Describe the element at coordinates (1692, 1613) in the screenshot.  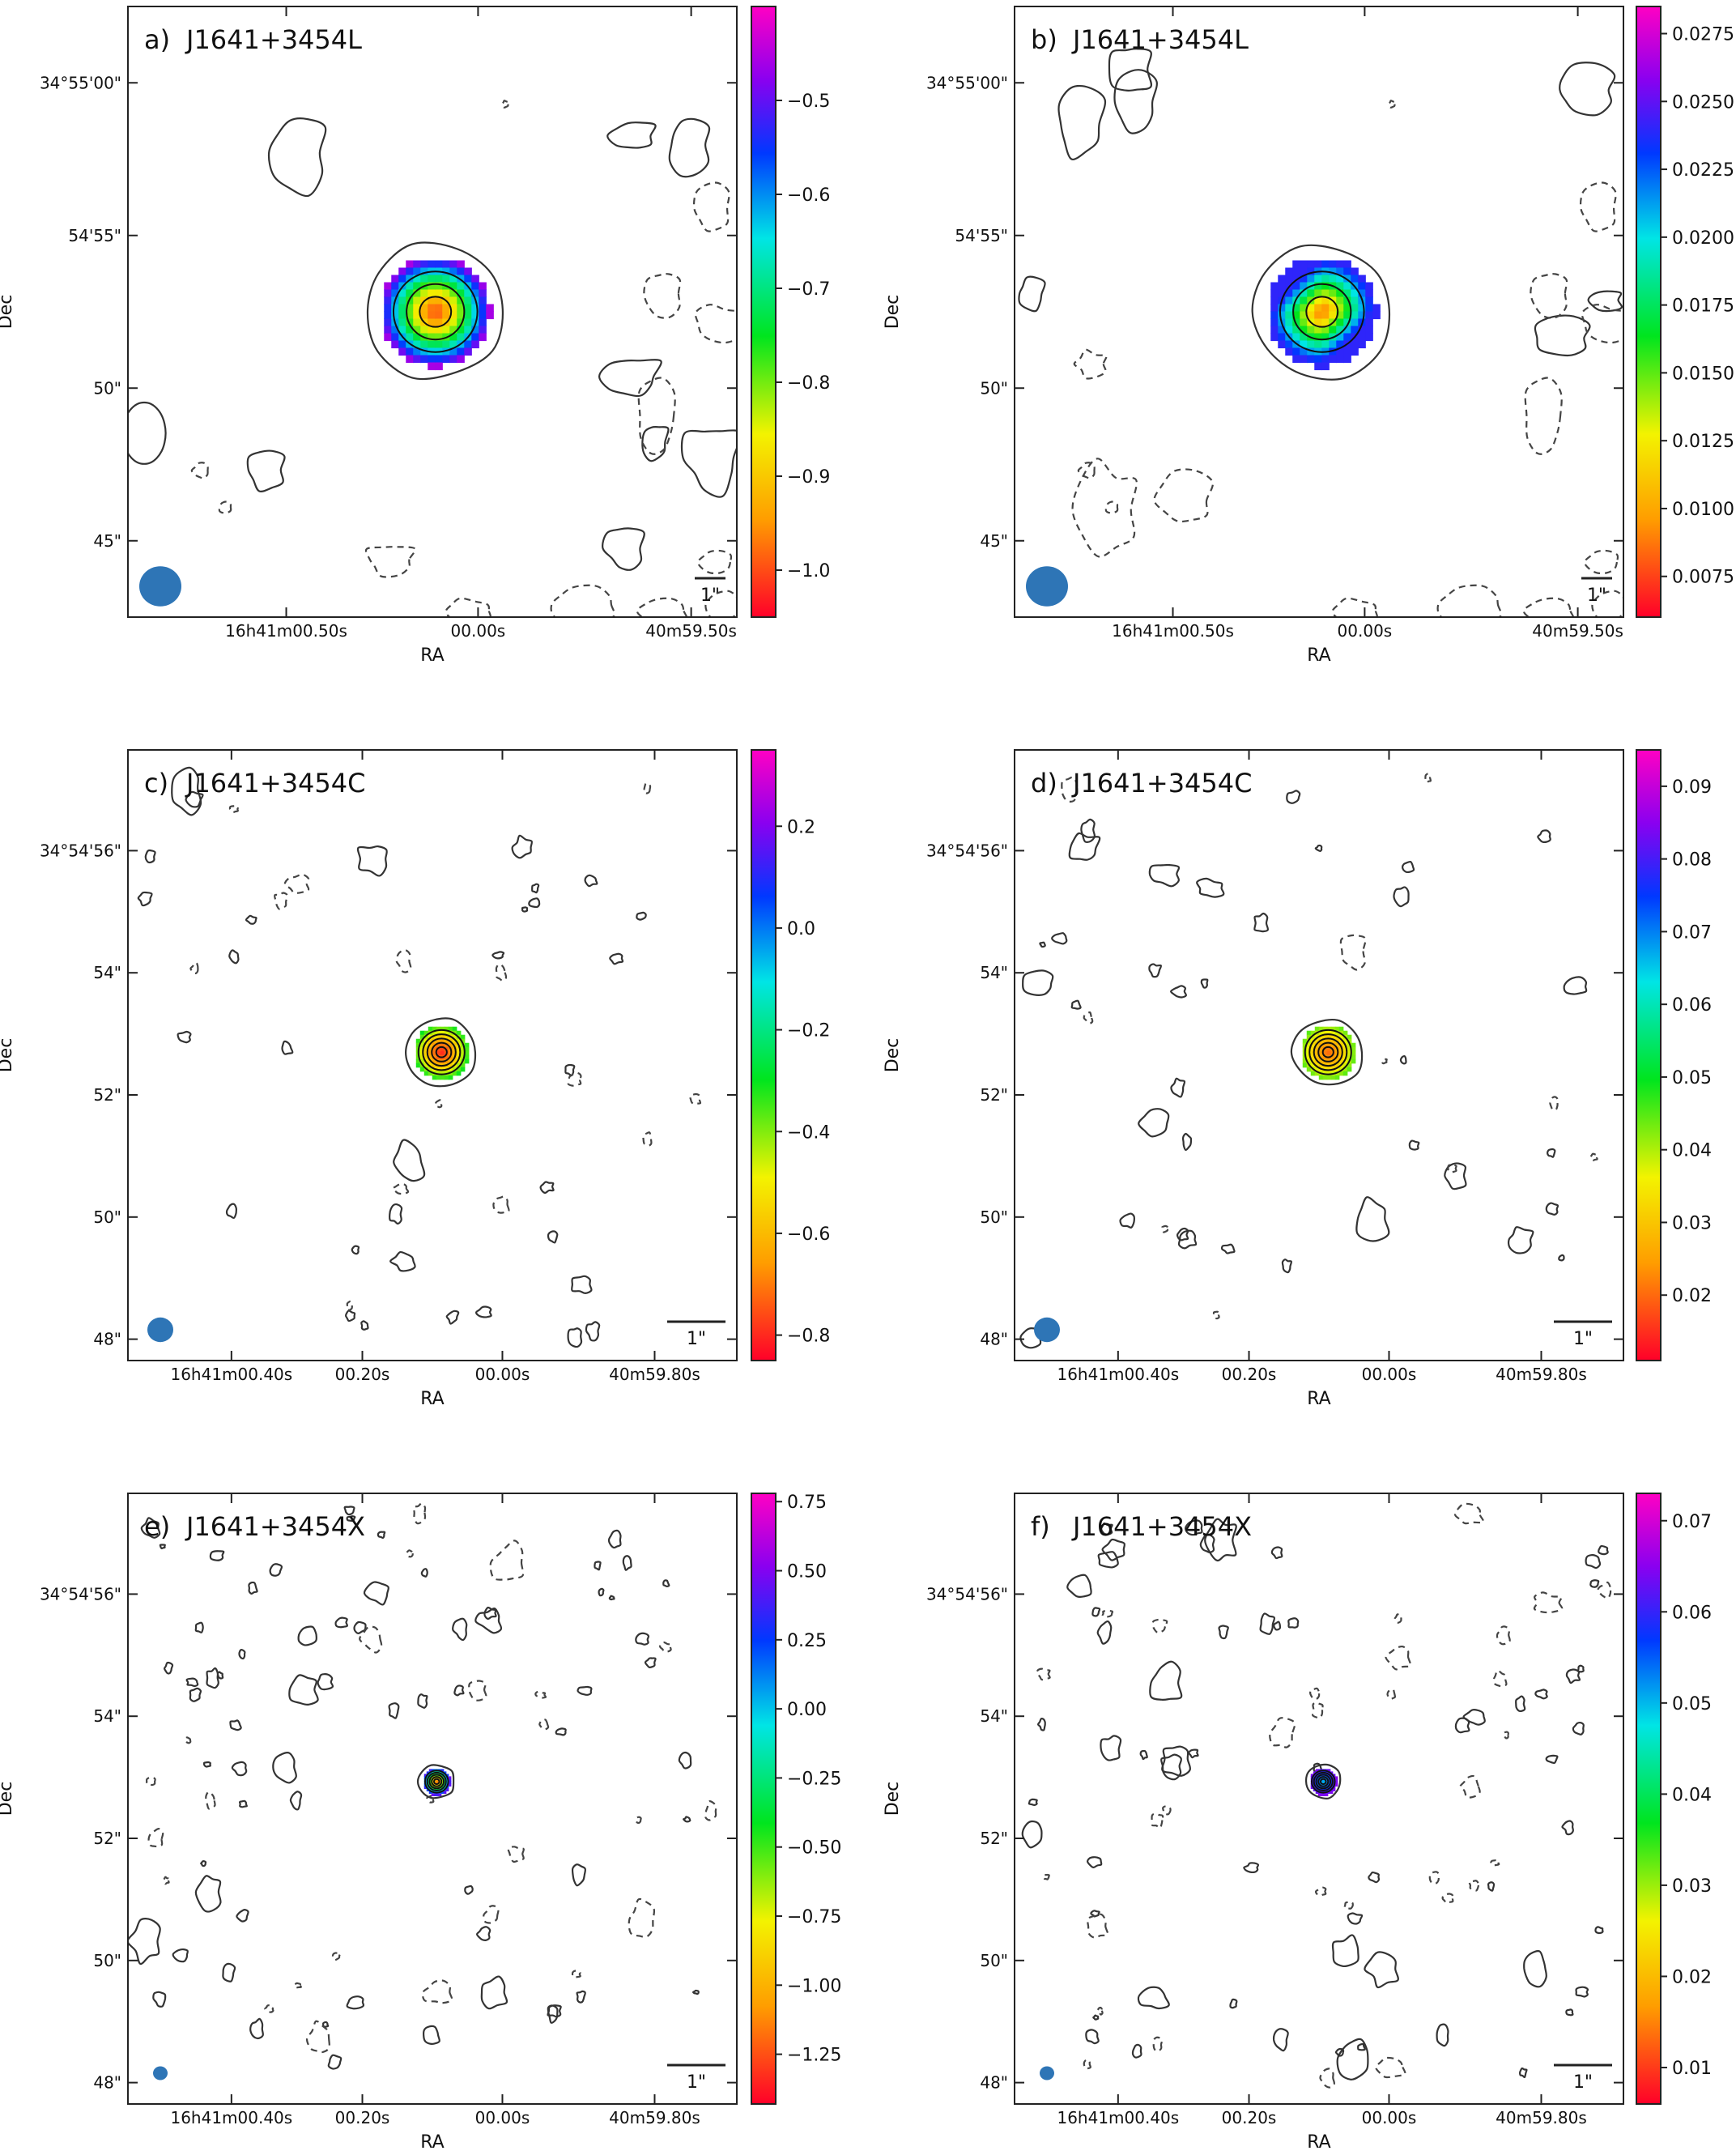
I see `colorbar-tick-label: 0.06` at that location.